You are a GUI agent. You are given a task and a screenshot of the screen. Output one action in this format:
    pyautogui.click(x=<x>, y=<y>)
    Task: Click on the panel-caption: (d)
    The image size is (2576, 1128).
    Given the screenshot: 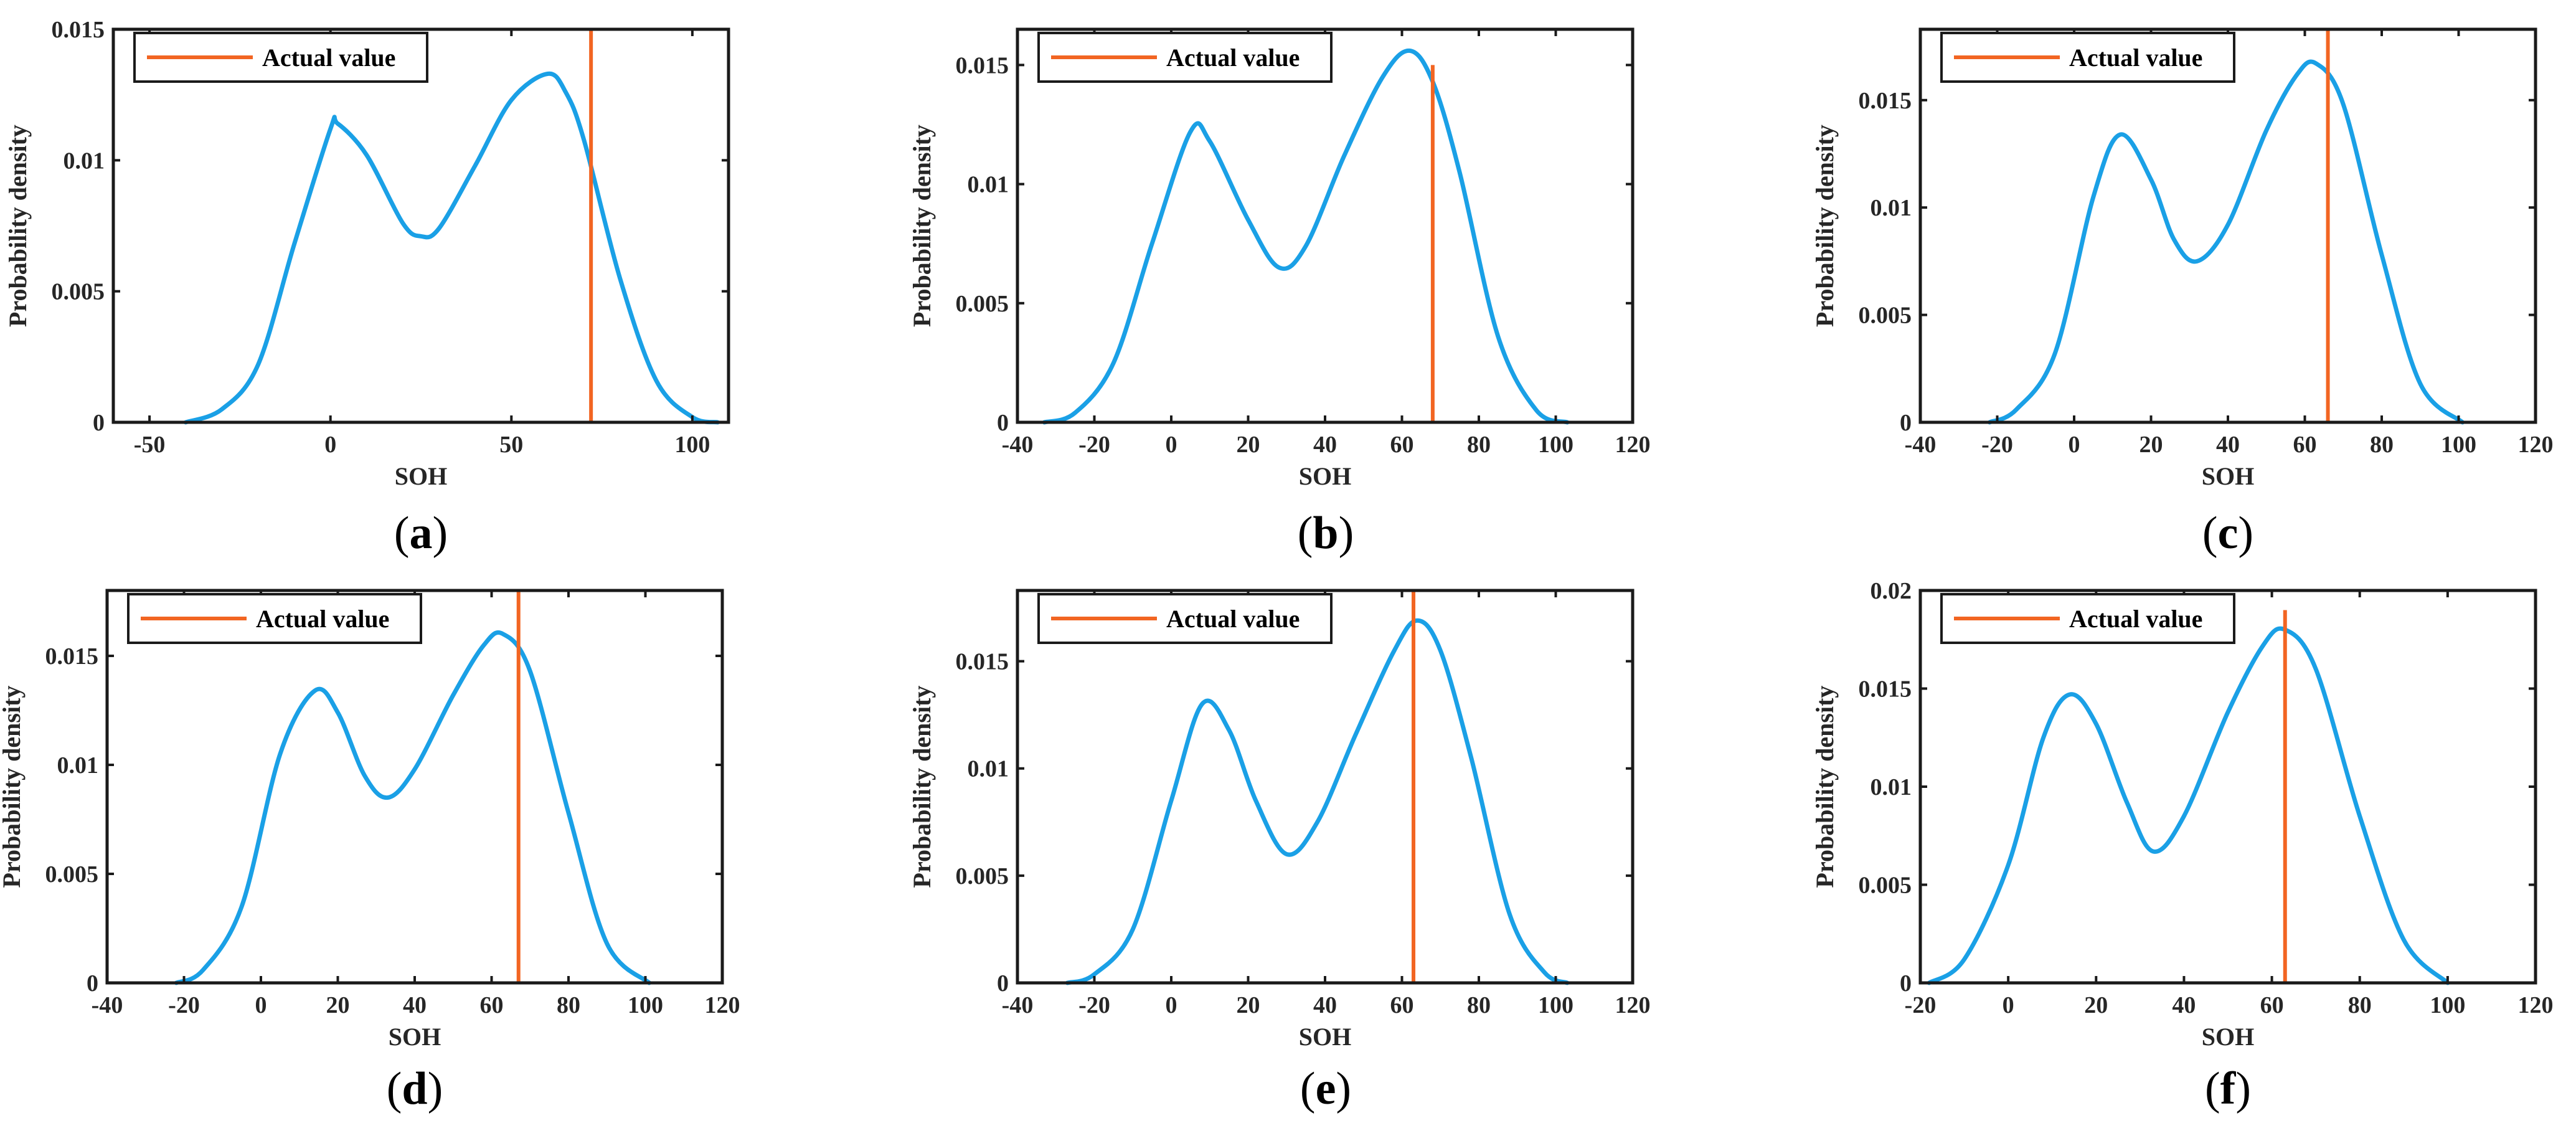 What is the action you would take?
    pyautogui.click(x=415, y=1088)
    